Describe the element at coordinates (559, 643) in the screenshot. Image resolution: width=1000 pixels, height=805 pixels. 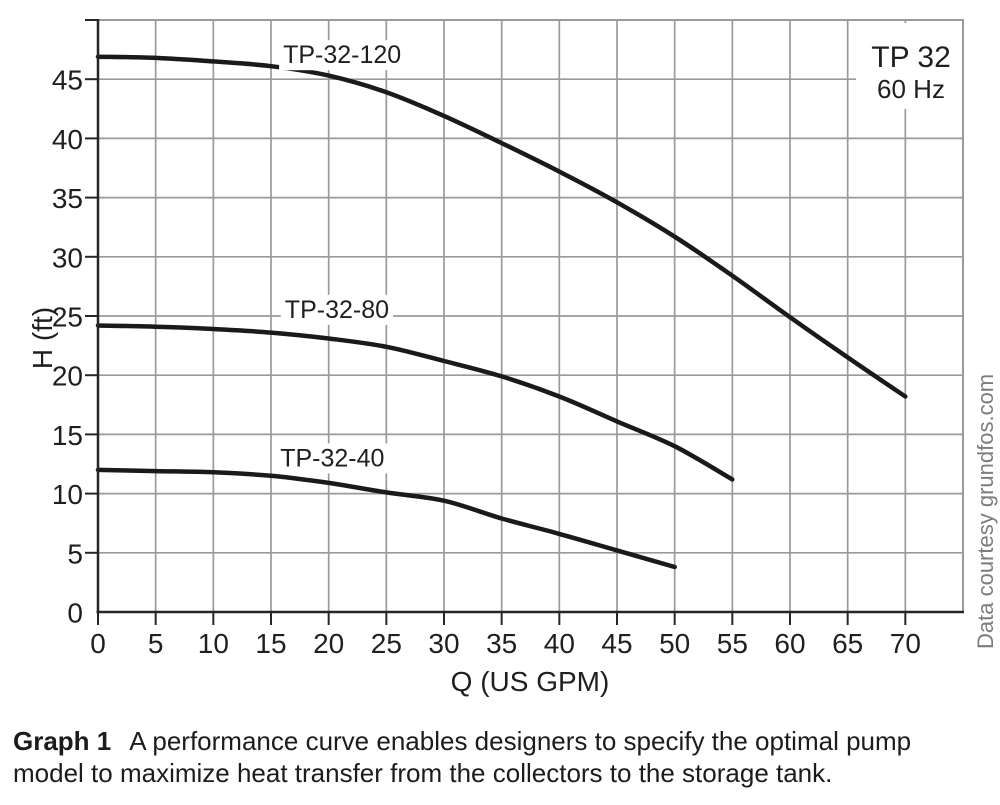
I see `tick-label-x-40: 40` at that location.